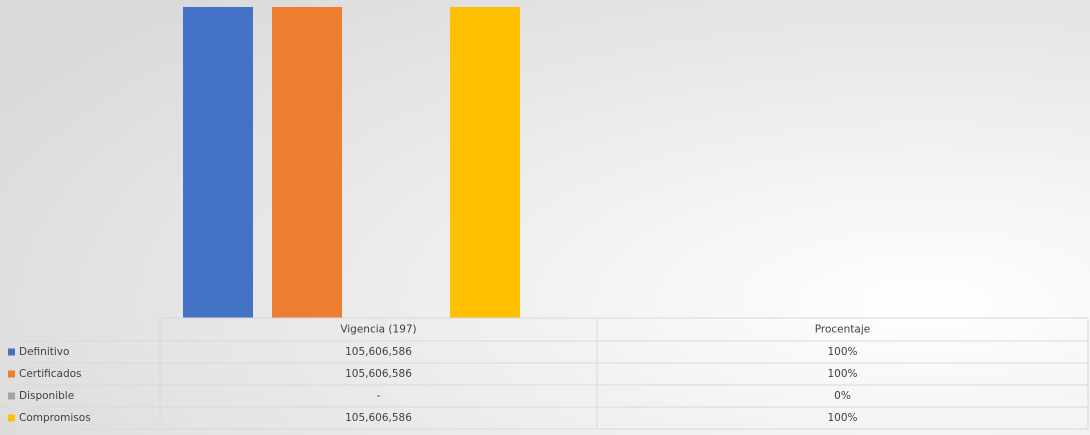 The width and height of the screenshot is (1090, 435). I want to click on value-label: -, so click(379, 396).